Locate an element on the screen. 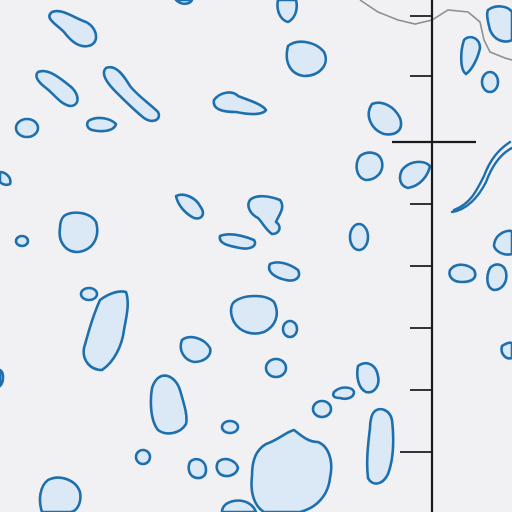 This screenshot has width=512, height=512. stream is located at coordinates (481, 177).